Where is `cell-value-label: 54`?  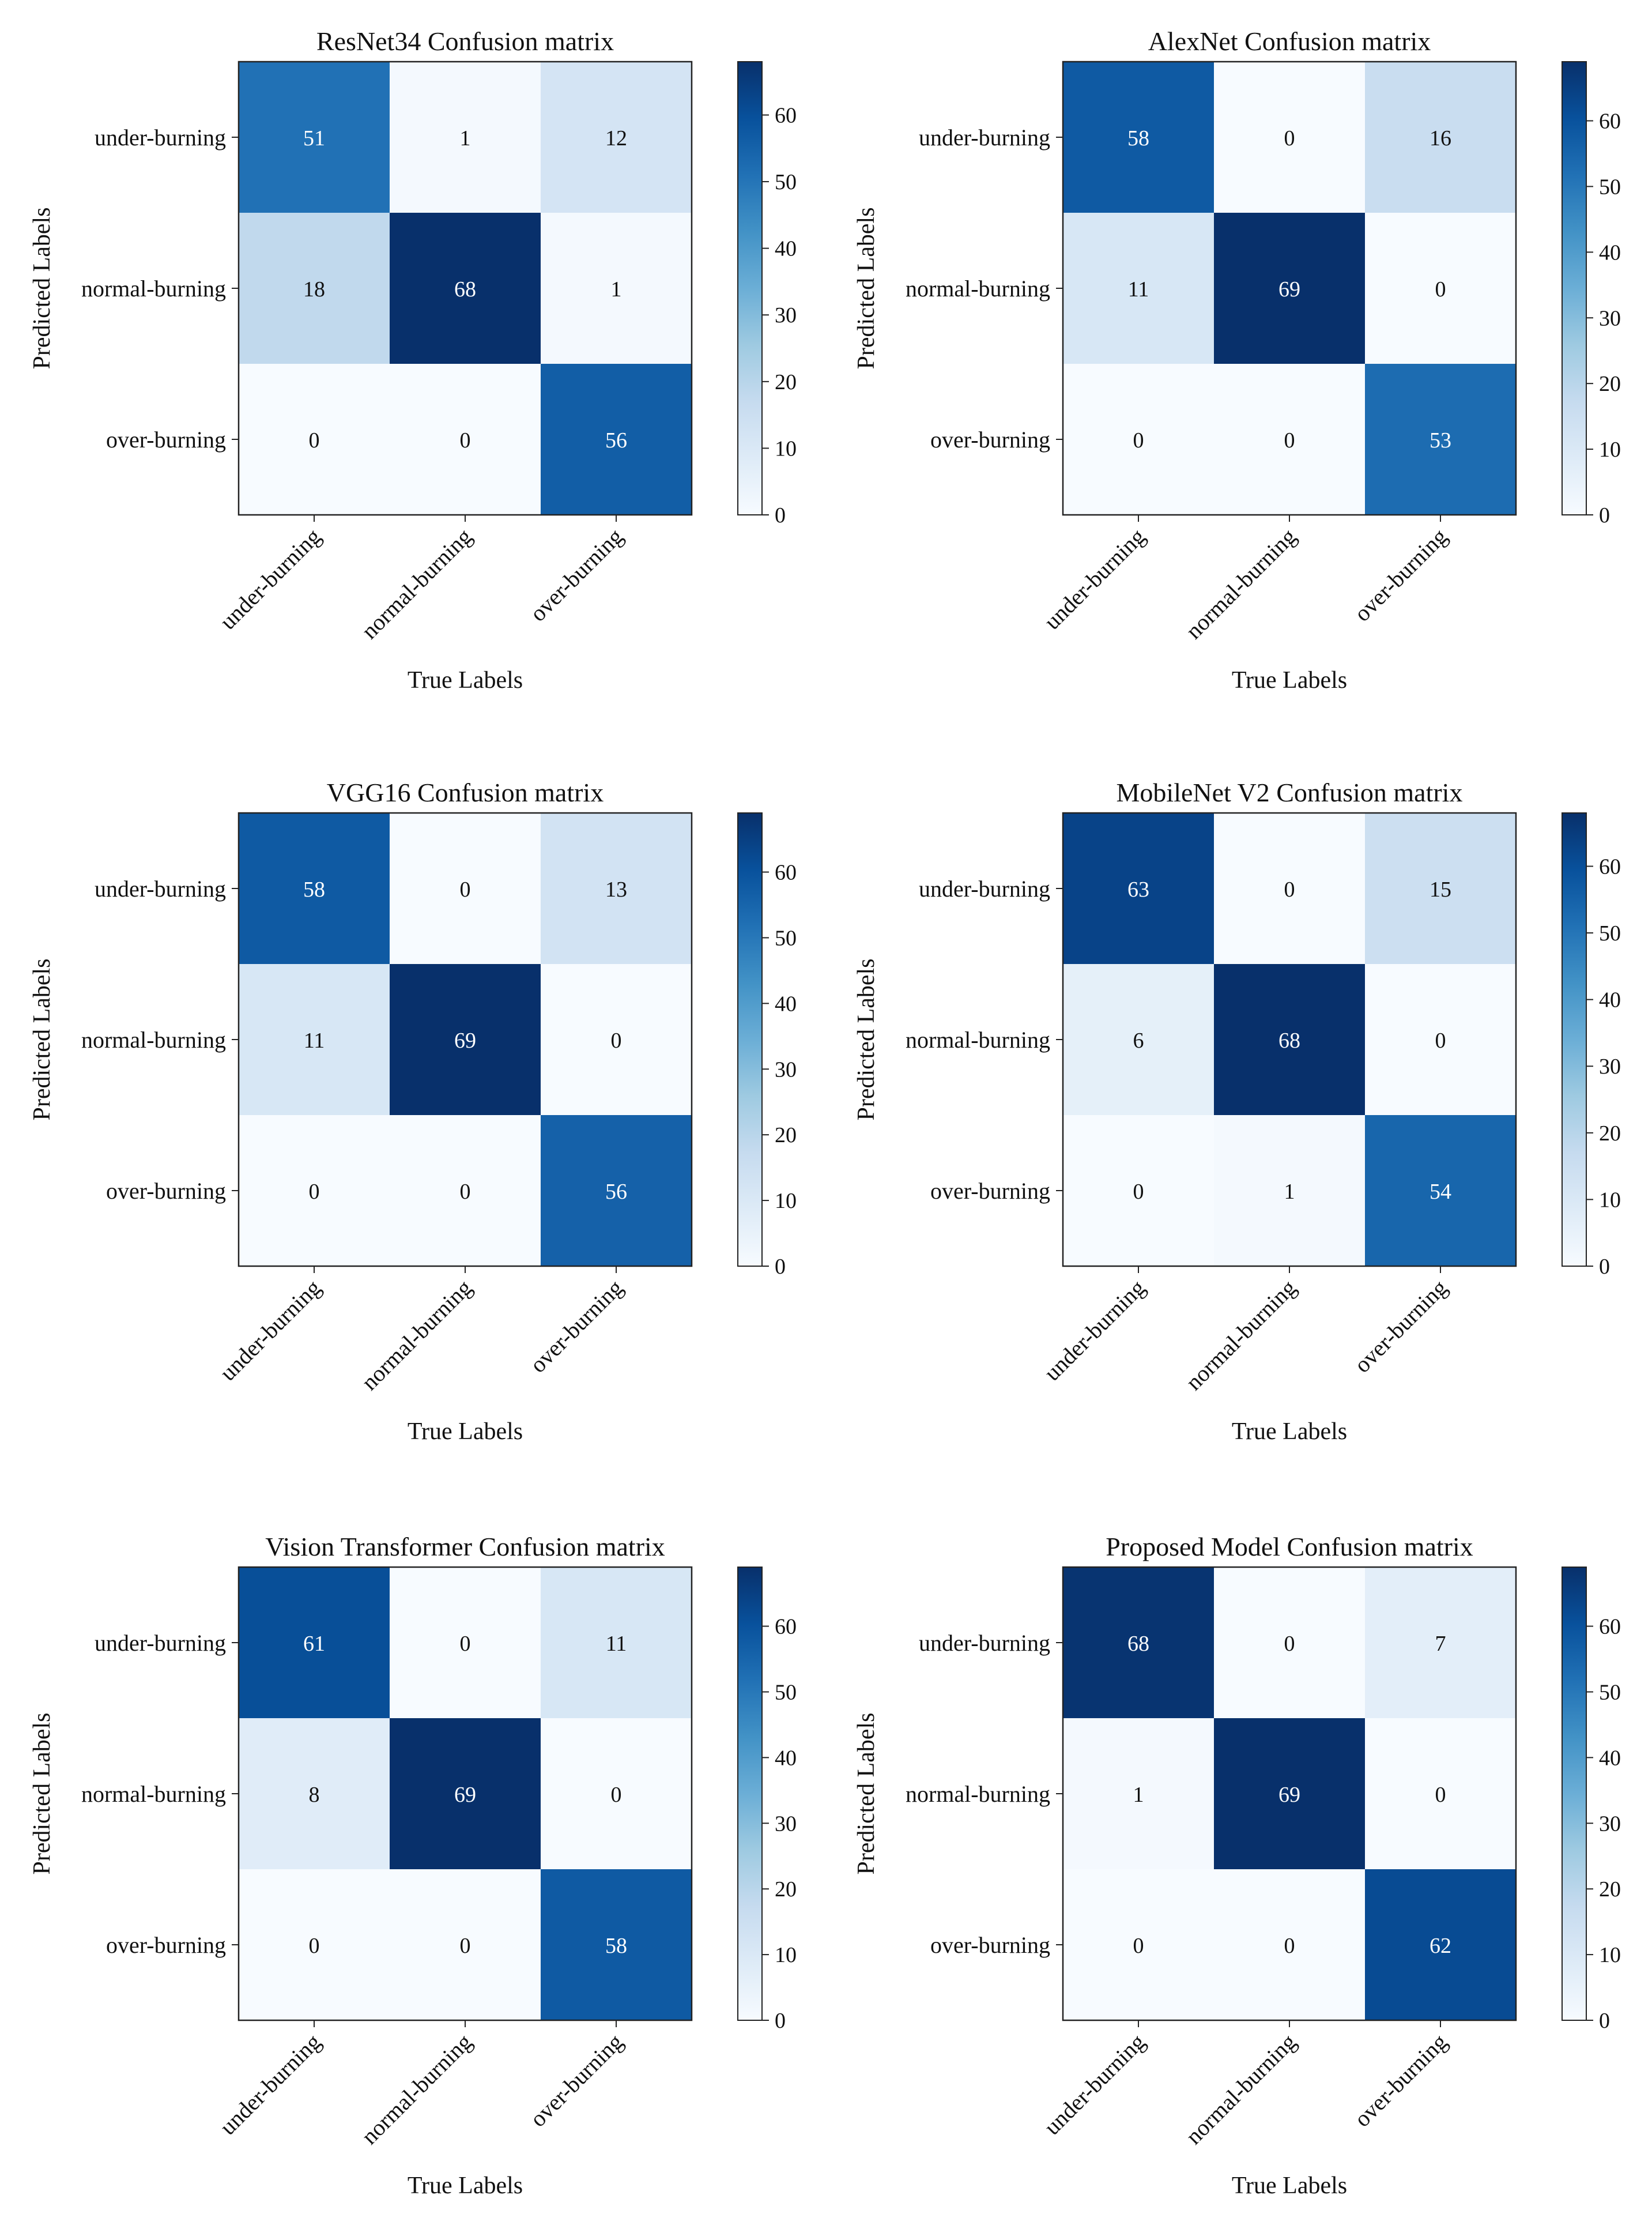 cell-value-label: 54 is located at coordinates (1440, 1192).